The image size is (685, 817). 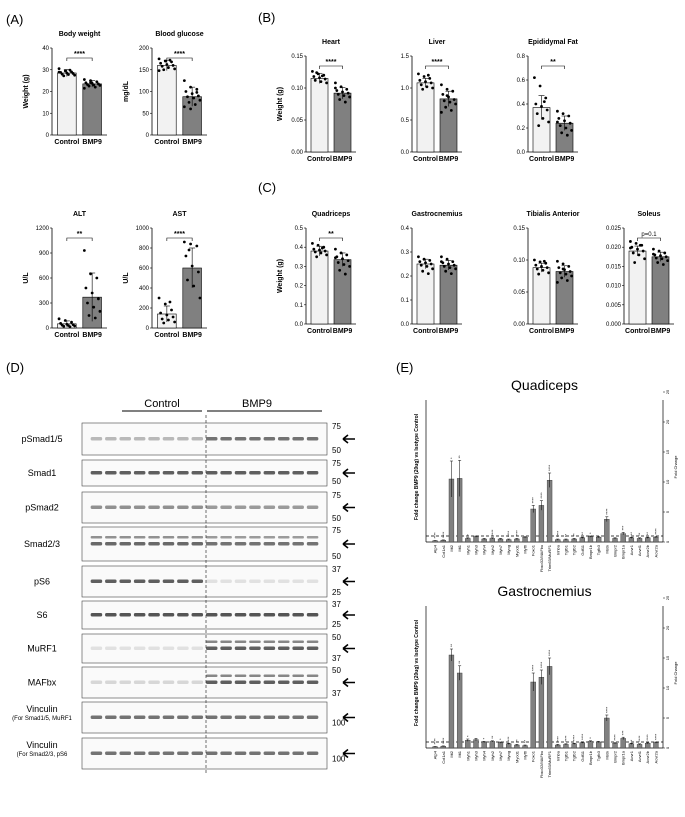 What do you see at coordinates (336, 569) in the screenshot?
I see `mw-marker: 37` at bounding box center [336, 569].